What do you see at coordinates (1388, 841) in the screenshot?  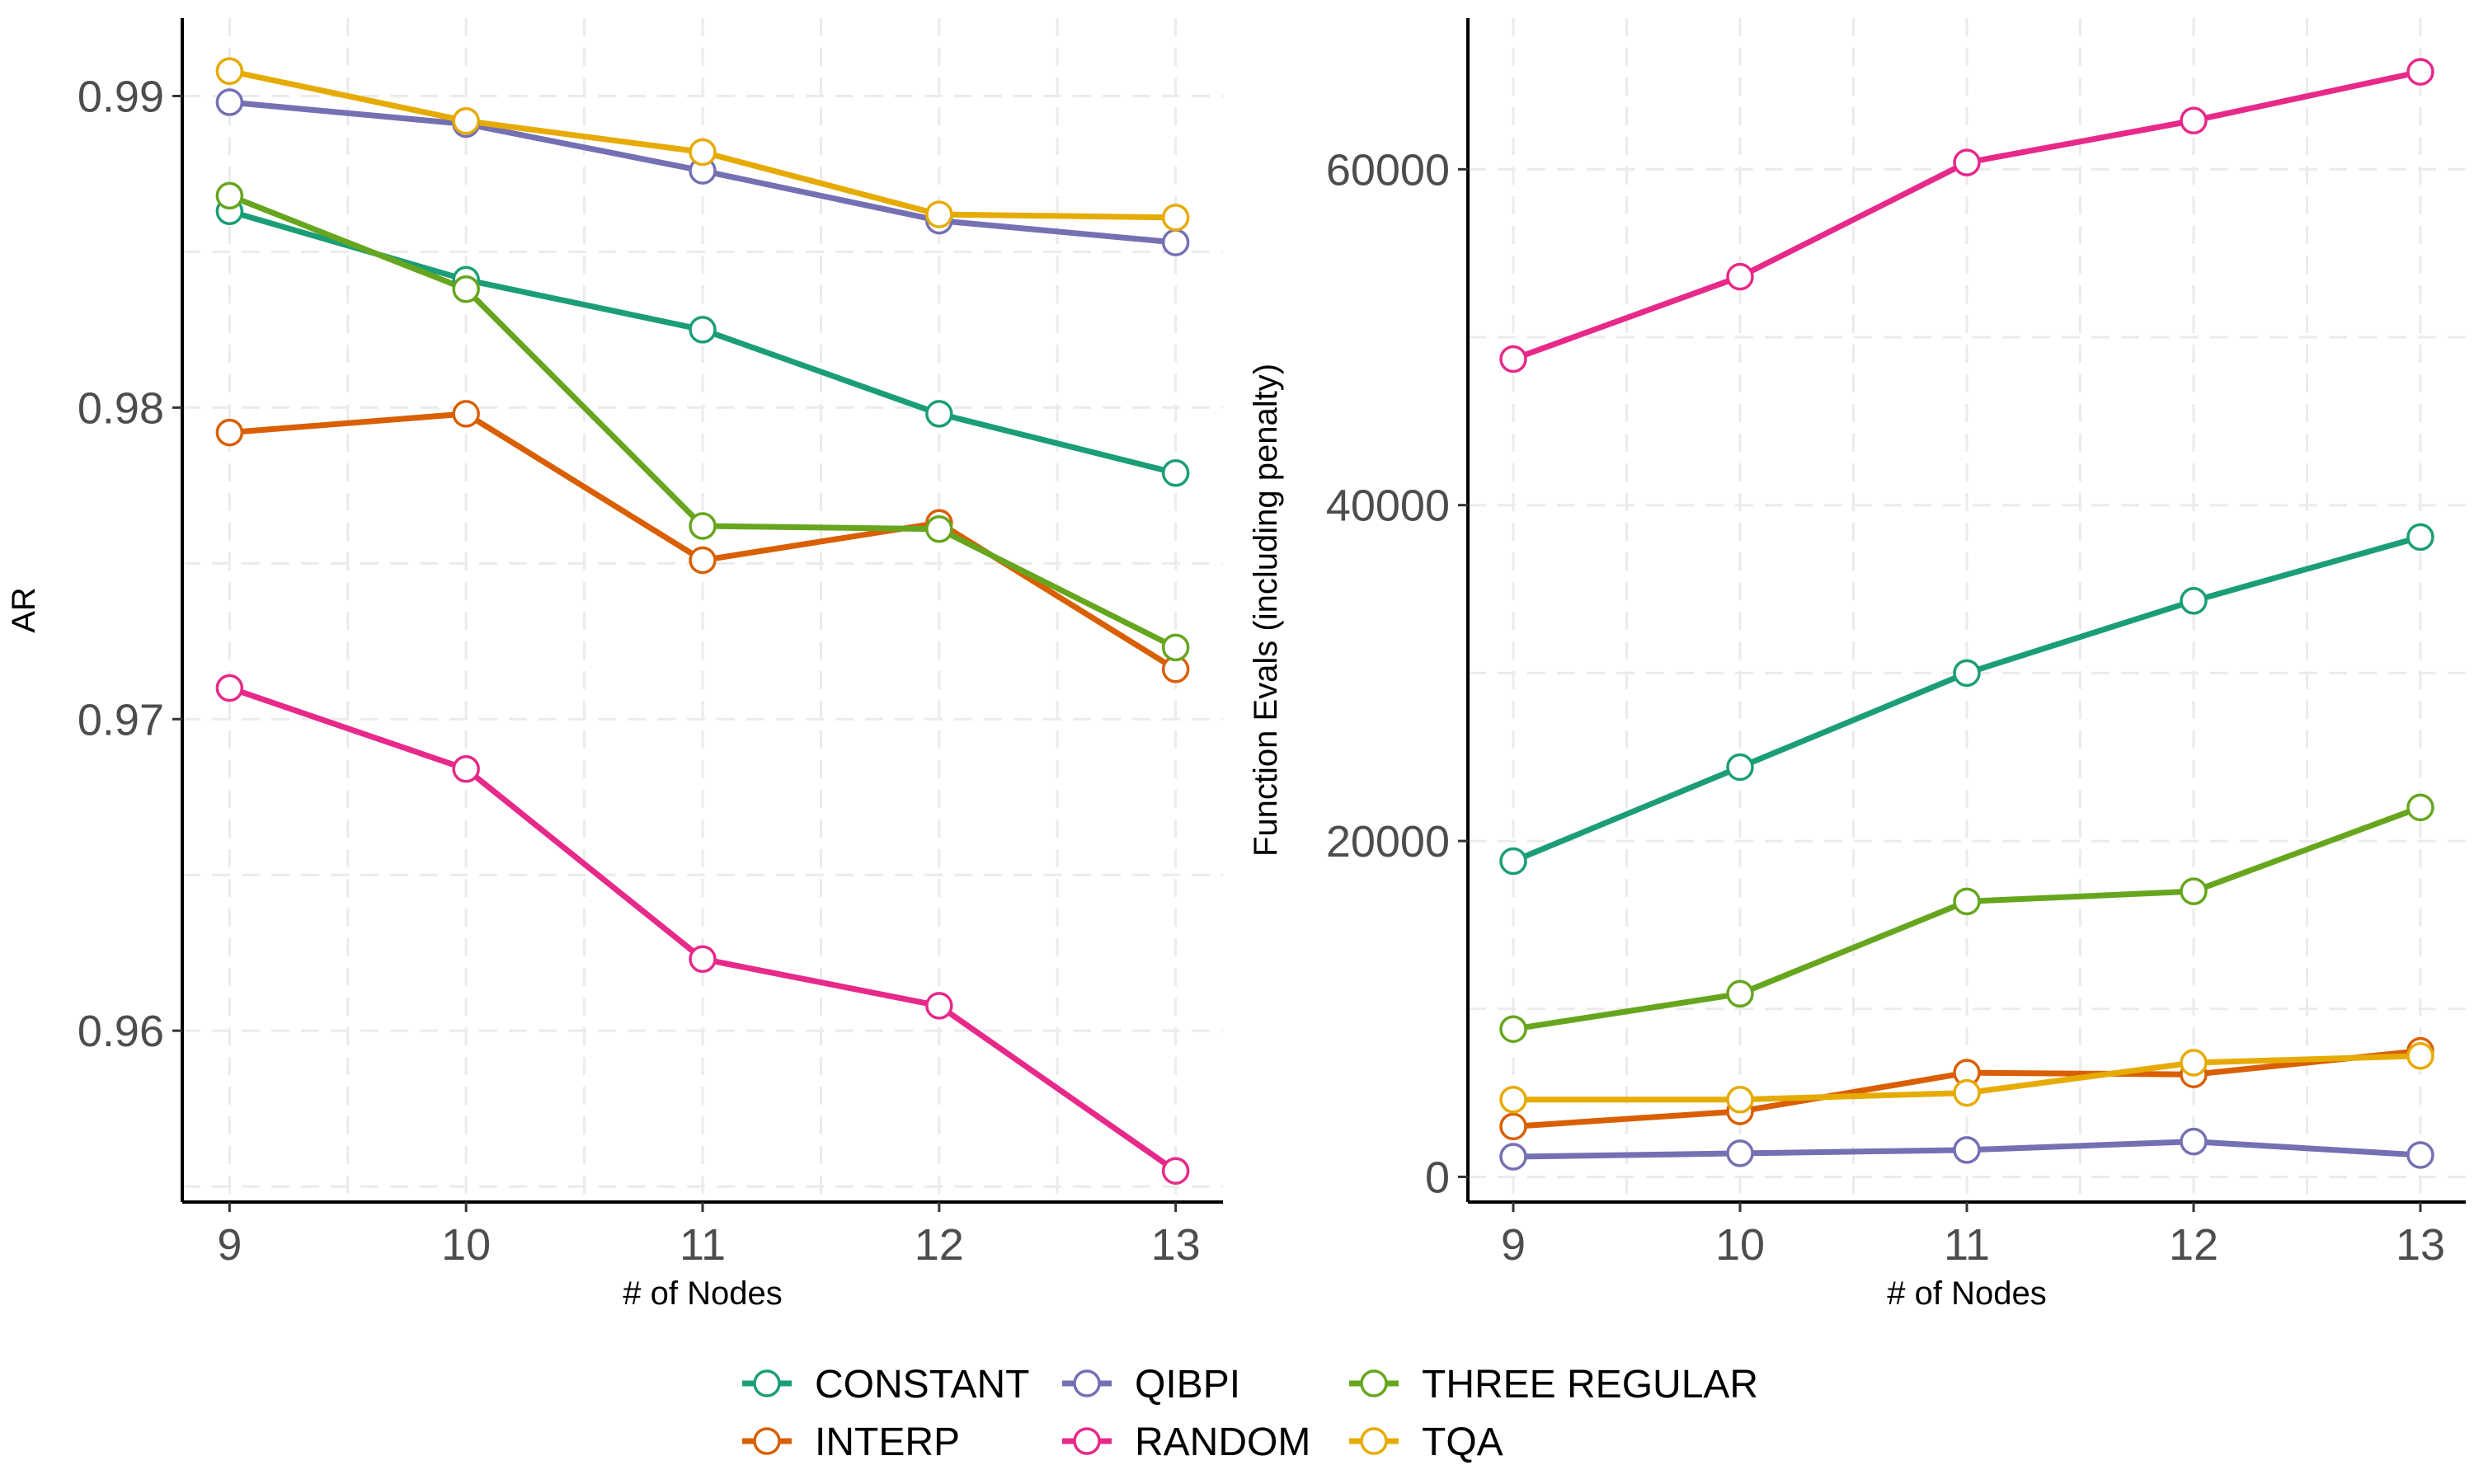 I see `y-tick-label: 20000` at bounding box center [1388, 841].